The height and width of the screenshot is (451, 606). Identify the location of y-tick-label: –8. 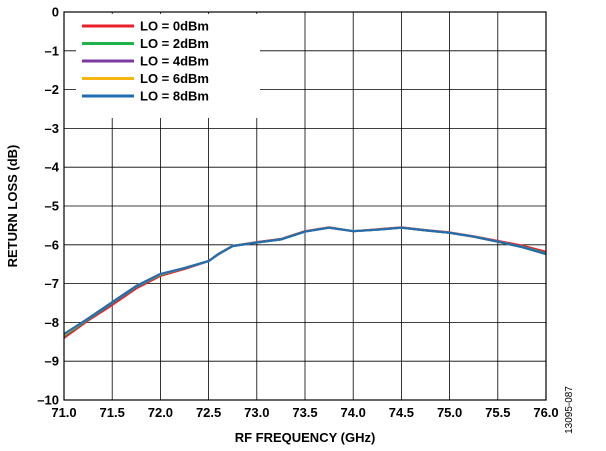
(52, 322).